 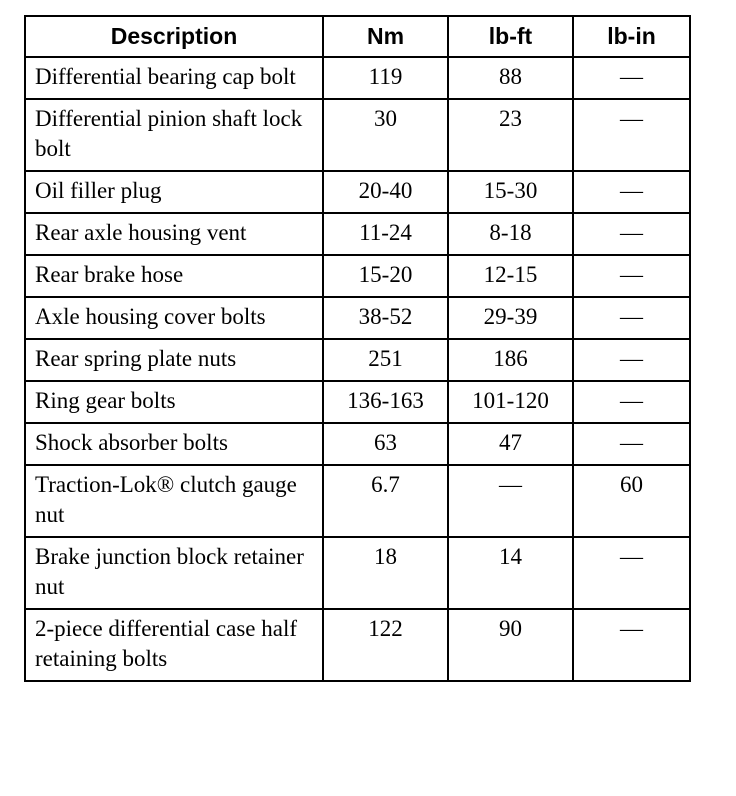 What do you see at coordinates (631, 36) in the screenshot?
I see `header-lb-in: lb-in` at bounding box center [631, 36].